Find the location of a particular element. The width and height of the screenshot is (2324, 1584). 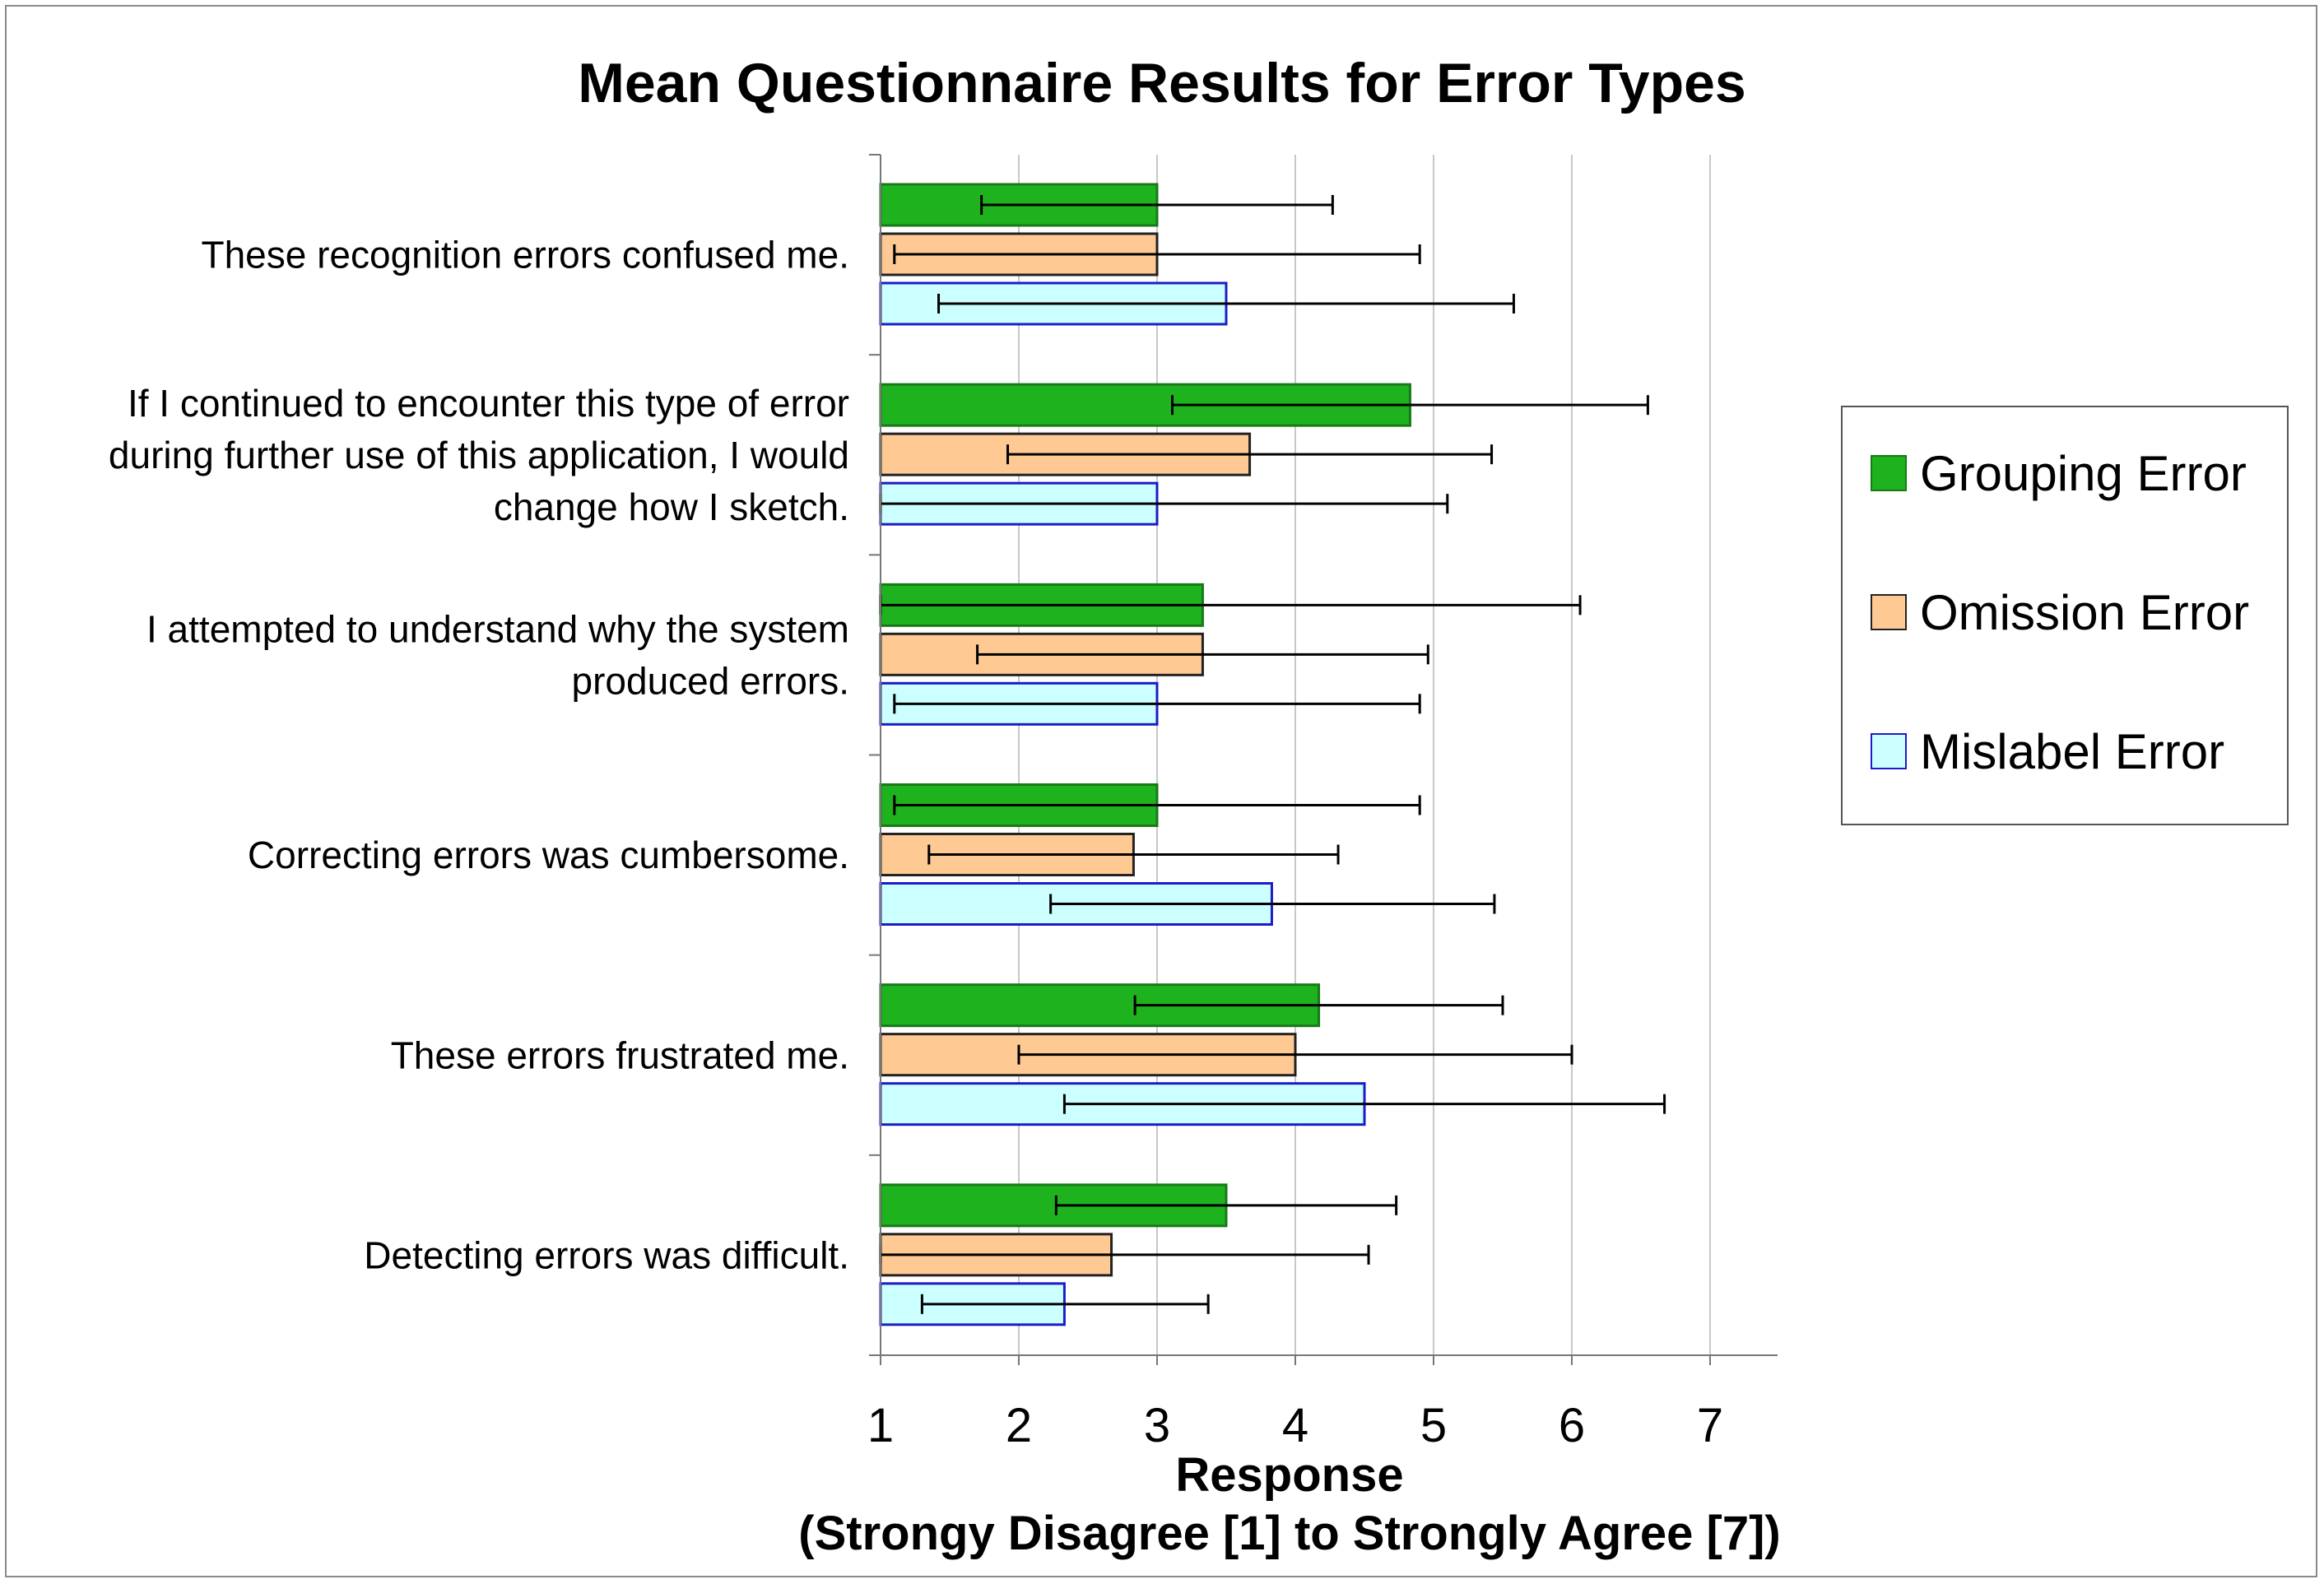

x-axis-label: Response is located at coordinates (1289, 1475).